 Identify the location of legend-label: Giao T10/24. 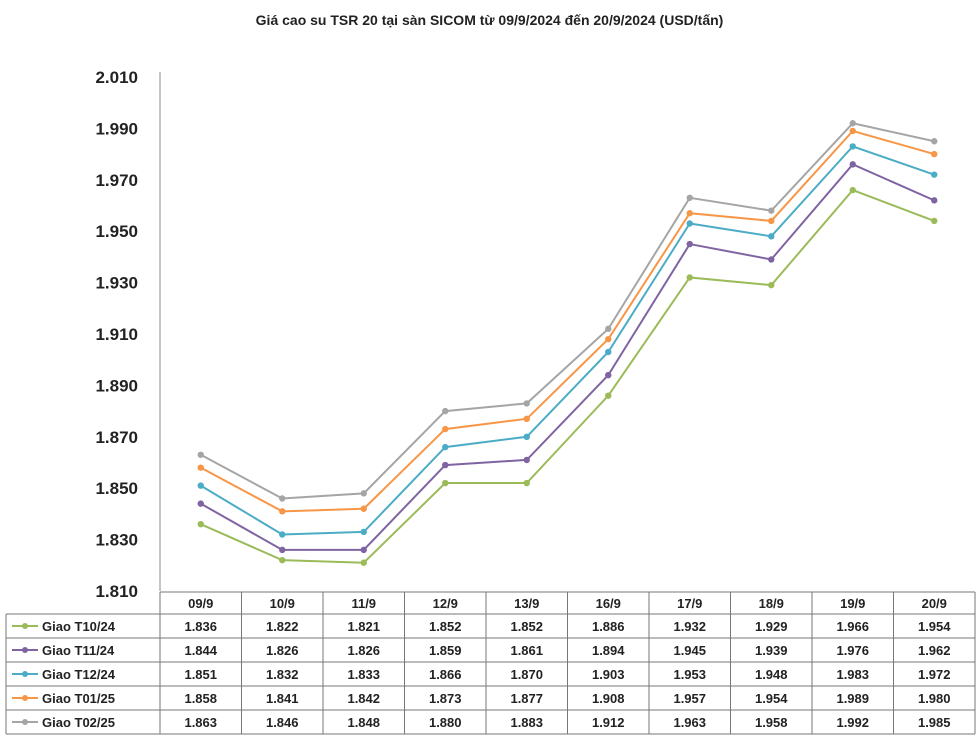
(79, 626).